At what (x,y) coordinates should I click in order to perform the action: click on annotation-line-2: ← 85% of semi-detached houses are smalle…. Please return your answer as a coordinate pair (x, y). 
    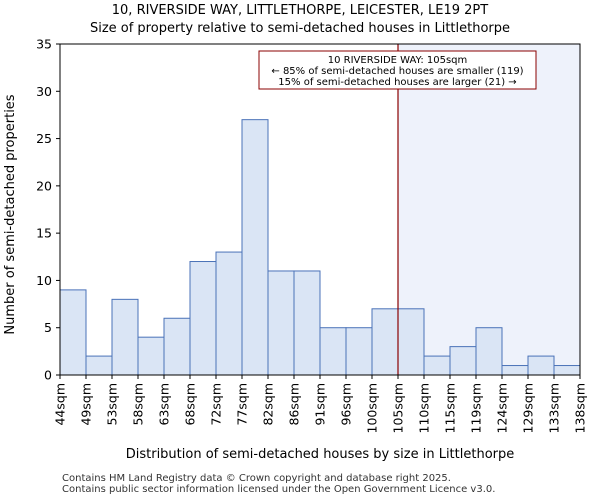
    Looking at the image, I should click on (397, 71).